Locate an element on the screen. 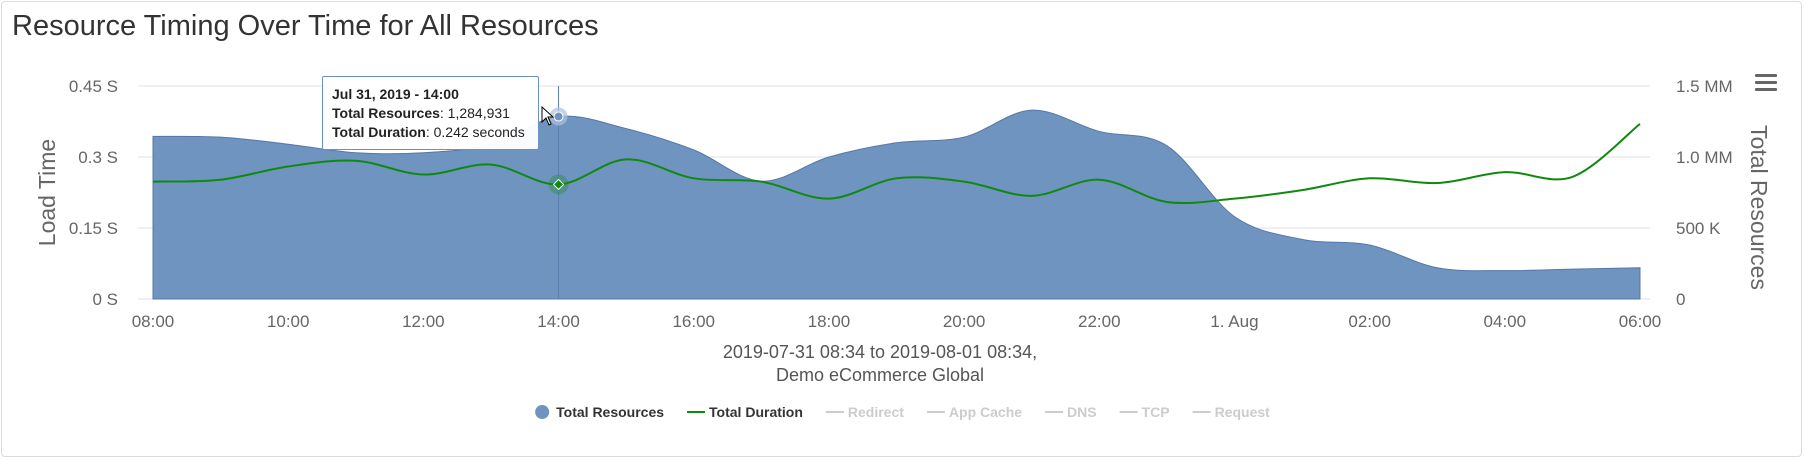  legend-item-total-resources: Total Resources is located at coordinates (610, 412).